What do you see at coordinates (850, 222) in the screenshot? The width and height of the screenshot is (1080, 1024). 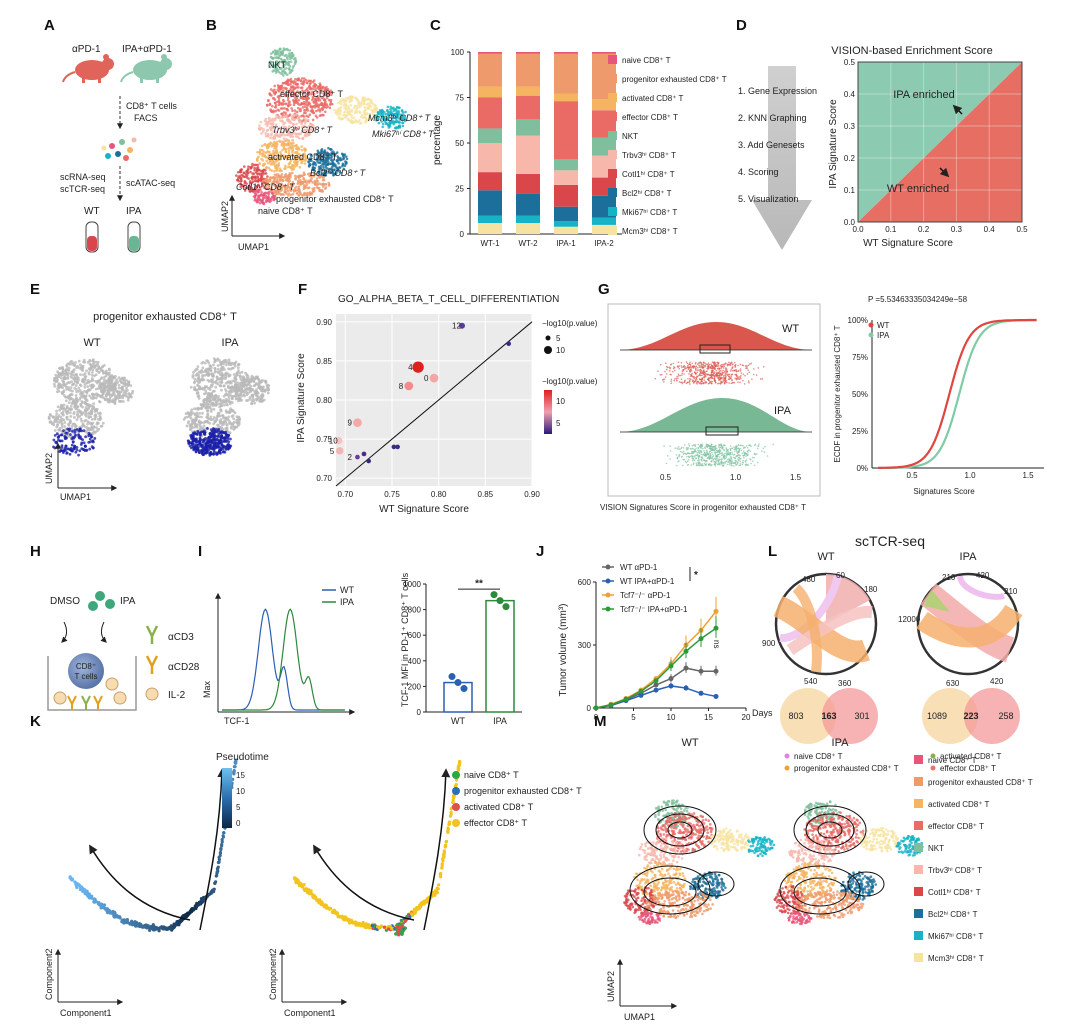 I see `d-ytick: 0.0` at bounding box center [850, 222].